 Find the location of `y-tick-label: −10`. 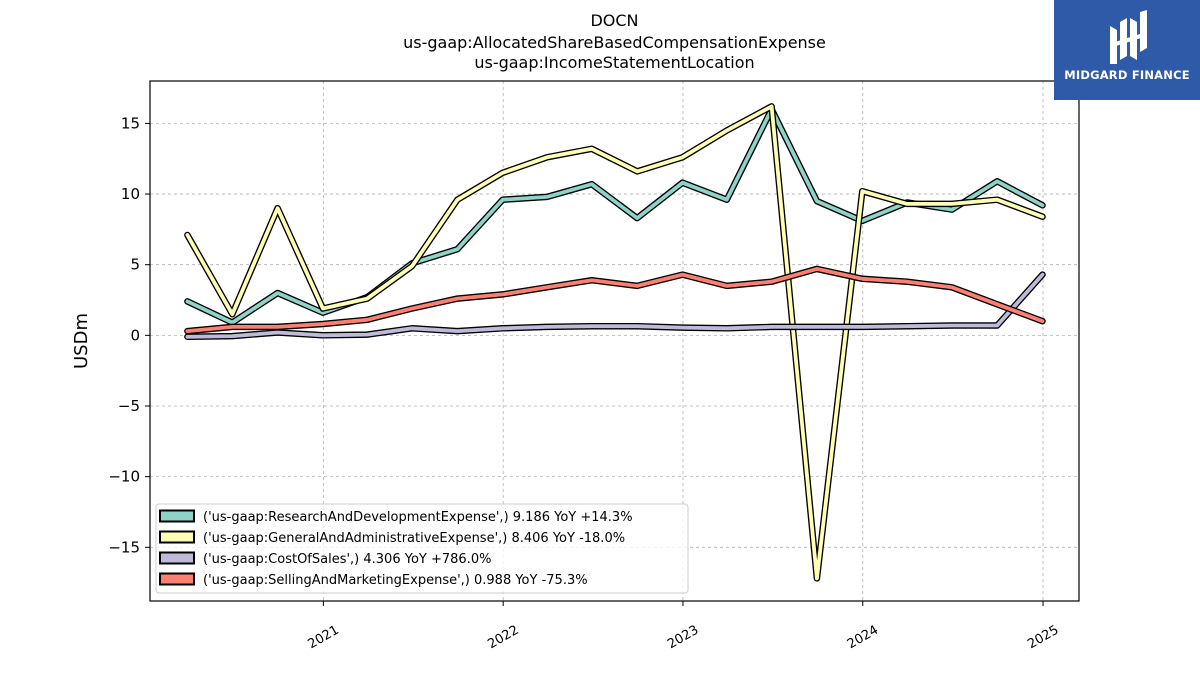

y-tick-label: −10 is located at coordinates (124, 477).